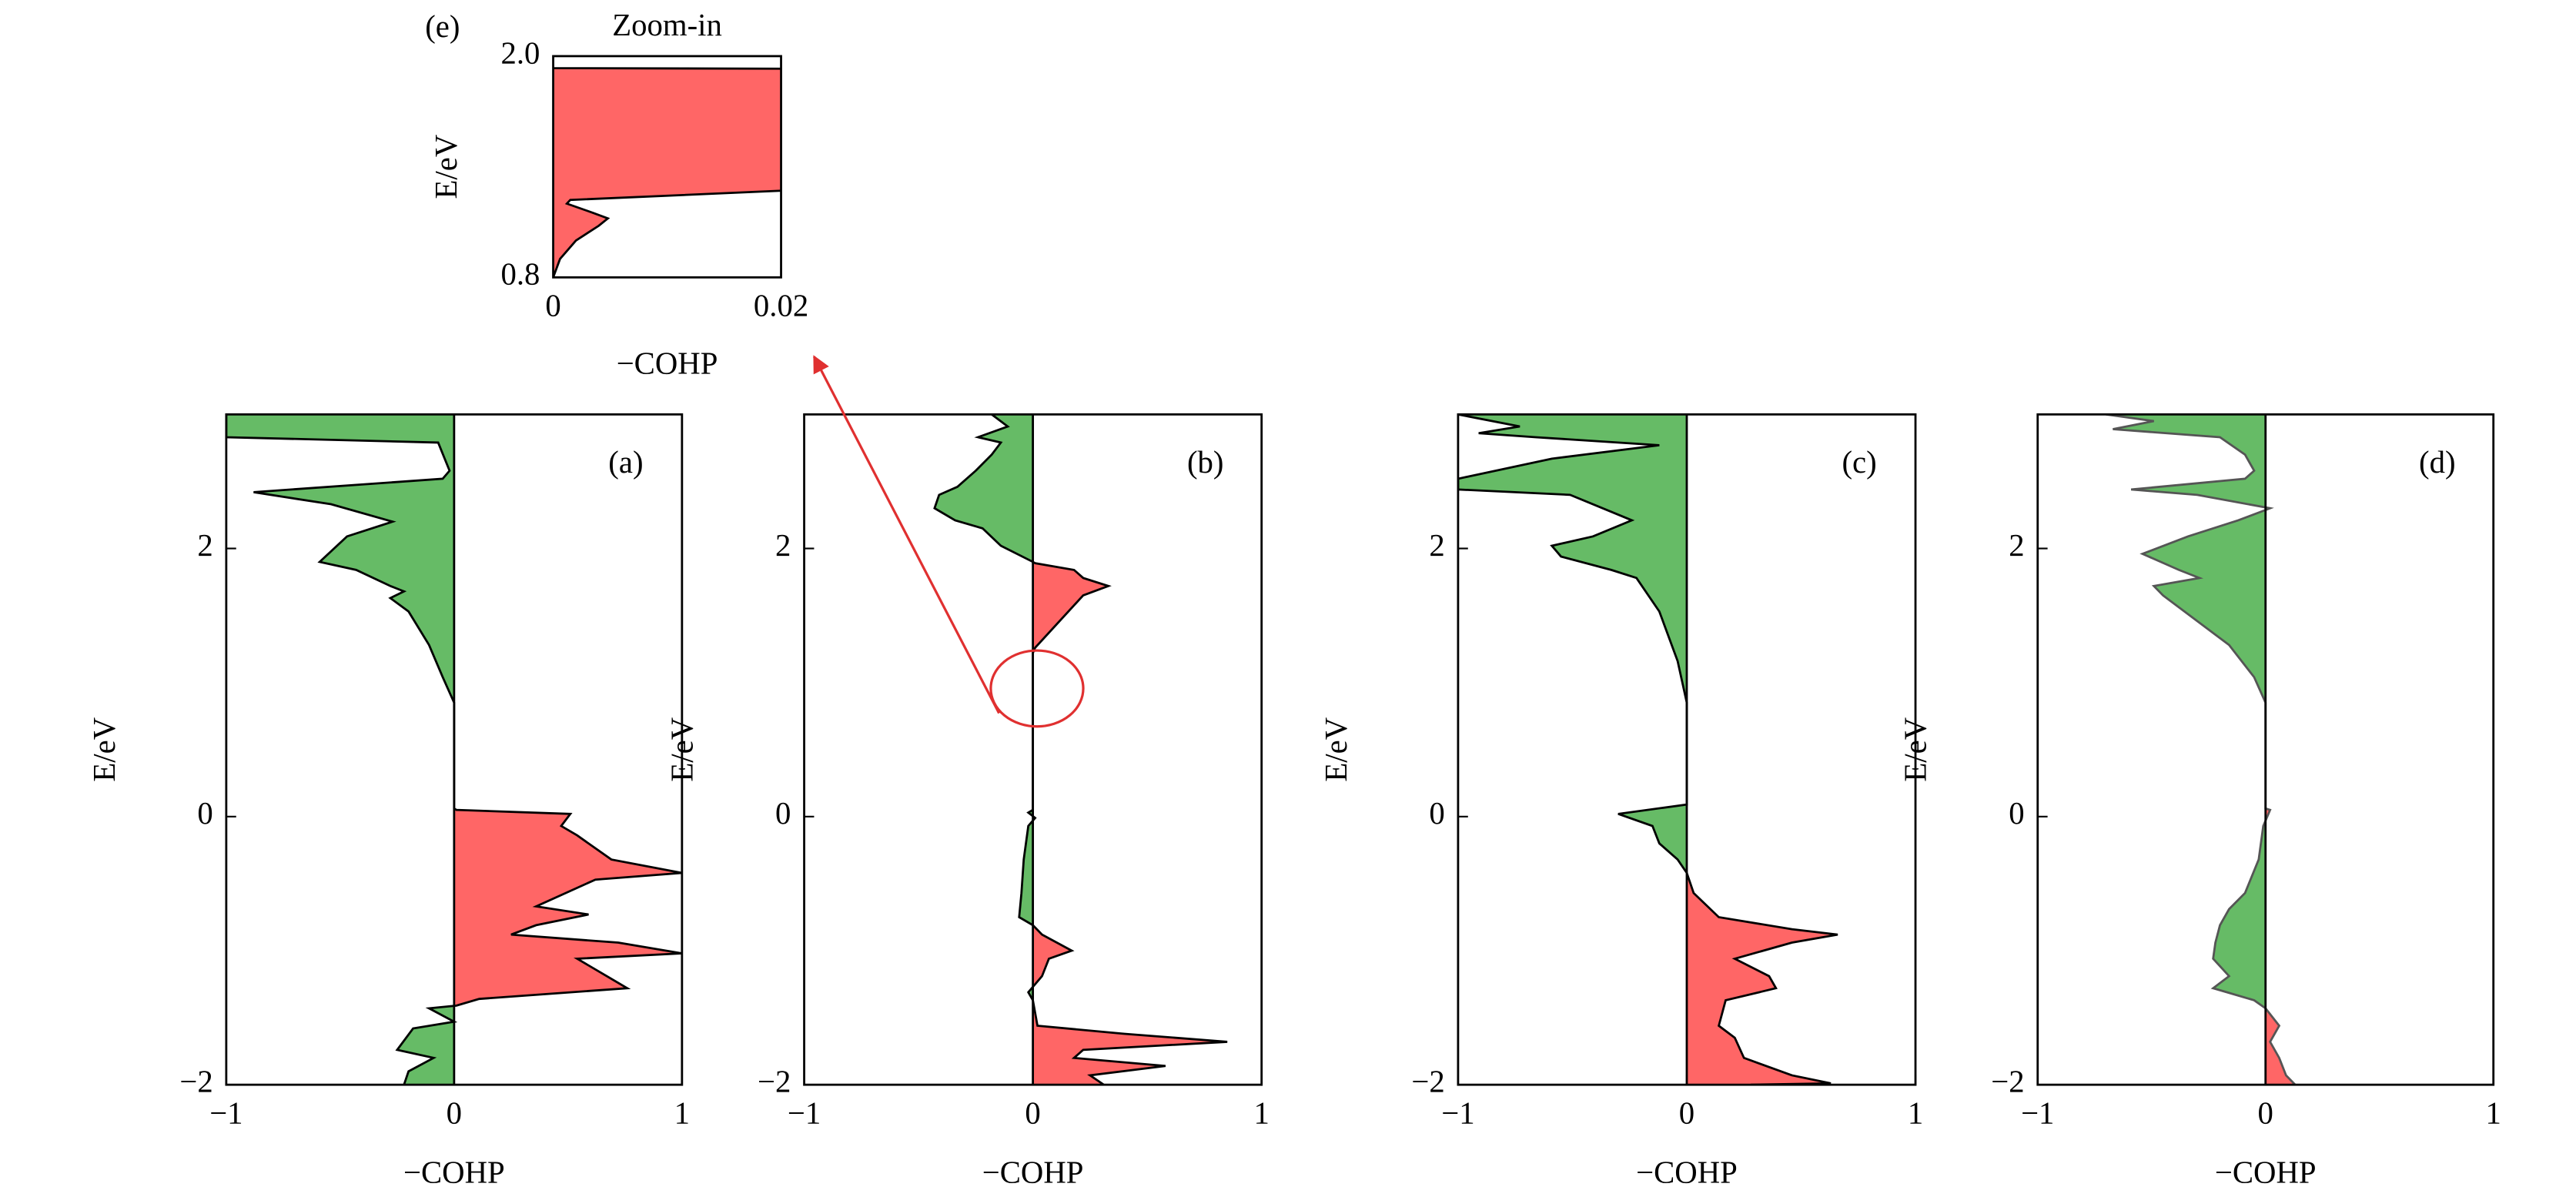 This screenshot has width=2576, height=1197. Describe the element at coordinates (2437, 463) in the screenshot. I see `panel-label: (d)` at that location.